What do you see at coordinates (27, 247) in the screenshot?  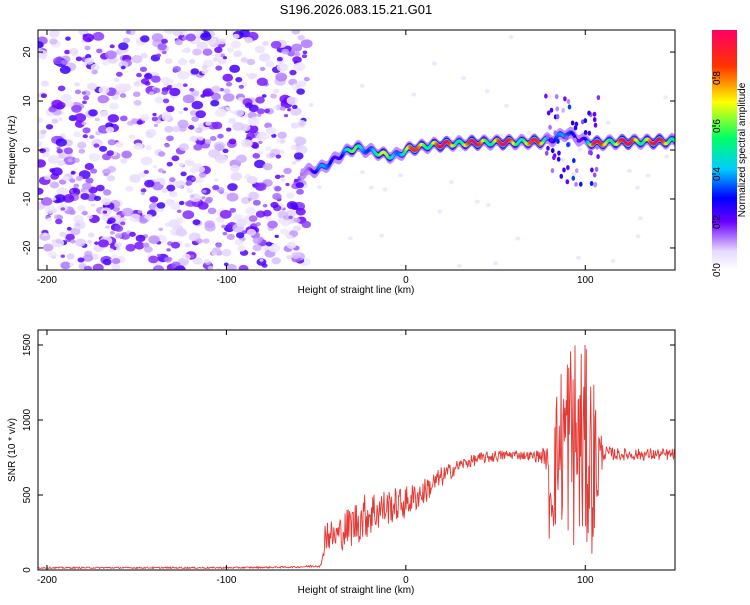 I see `spectrogram-ytick-label: -20` at bounding box center [27, 247].